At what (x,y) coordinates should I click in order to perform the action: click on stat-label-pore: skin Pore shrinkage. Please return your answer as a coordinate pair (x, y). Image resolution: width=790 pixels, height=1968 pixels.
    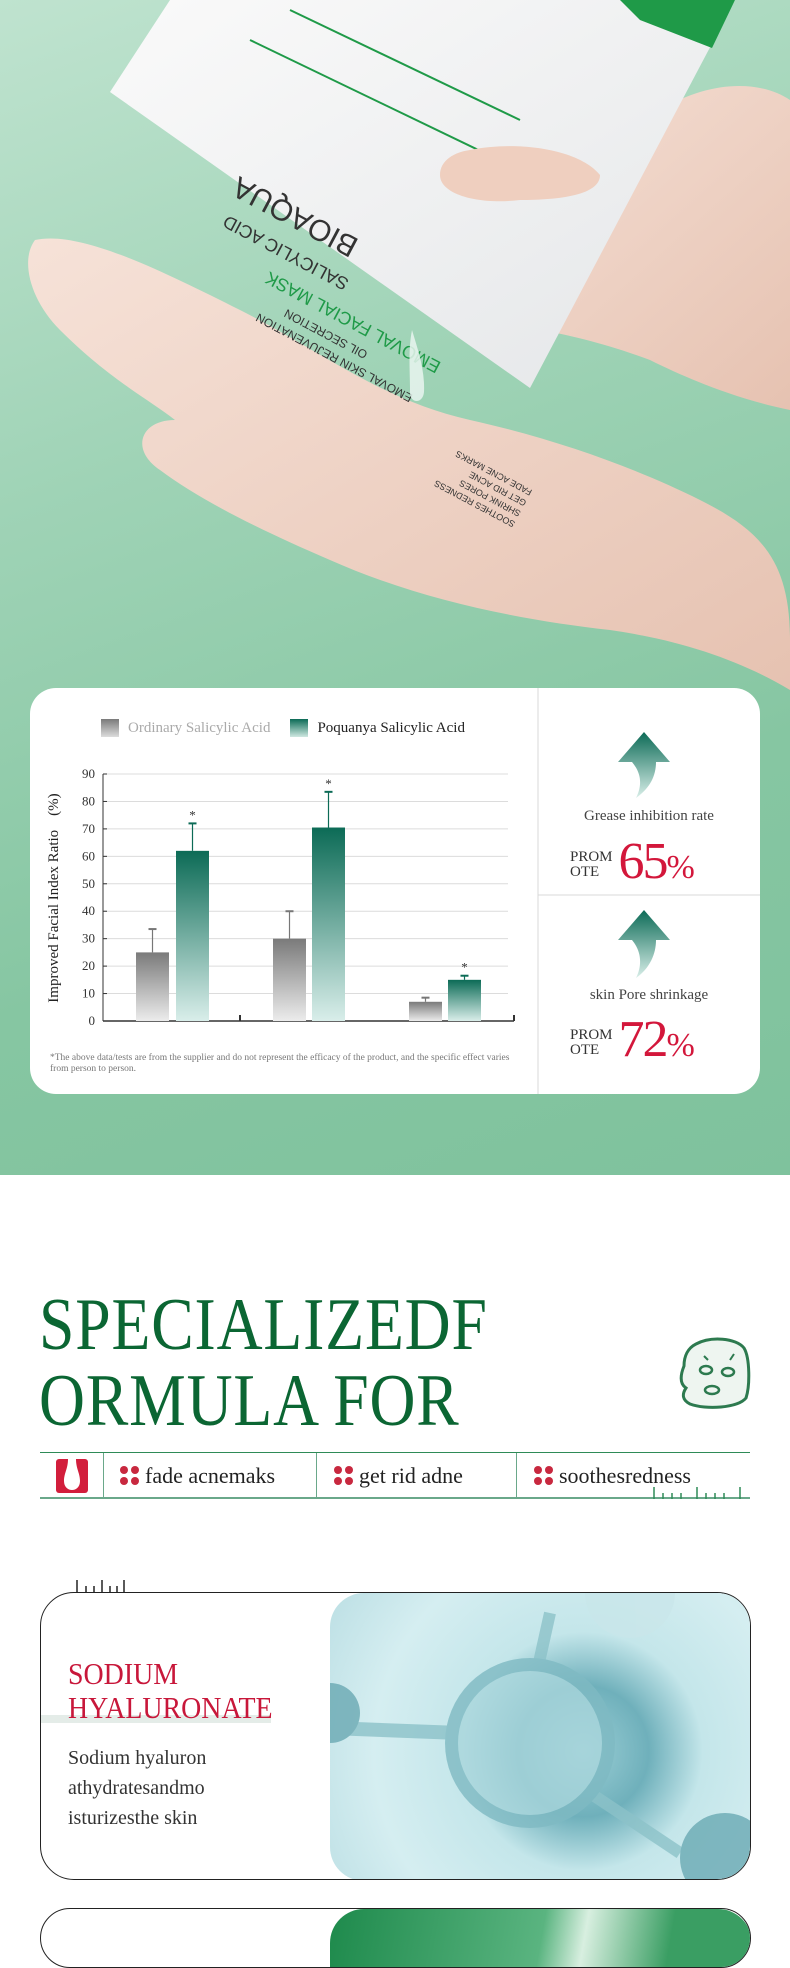
    Looking at the image, I should click on (649, 995).